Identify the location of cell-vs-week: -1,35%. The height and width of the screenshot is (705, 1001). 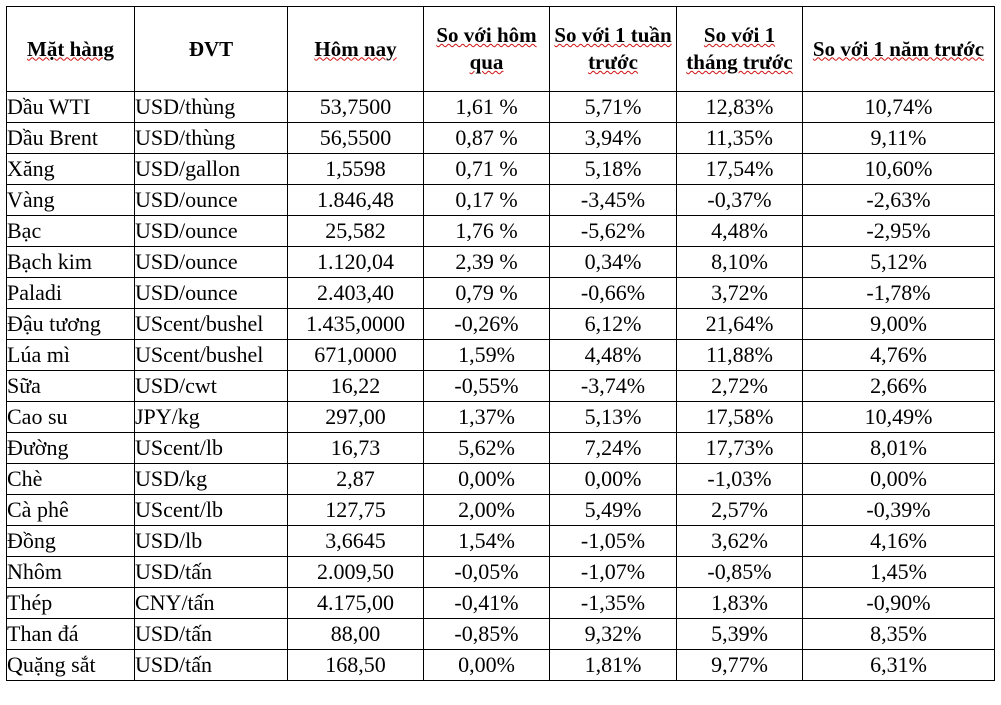
(613, 603).